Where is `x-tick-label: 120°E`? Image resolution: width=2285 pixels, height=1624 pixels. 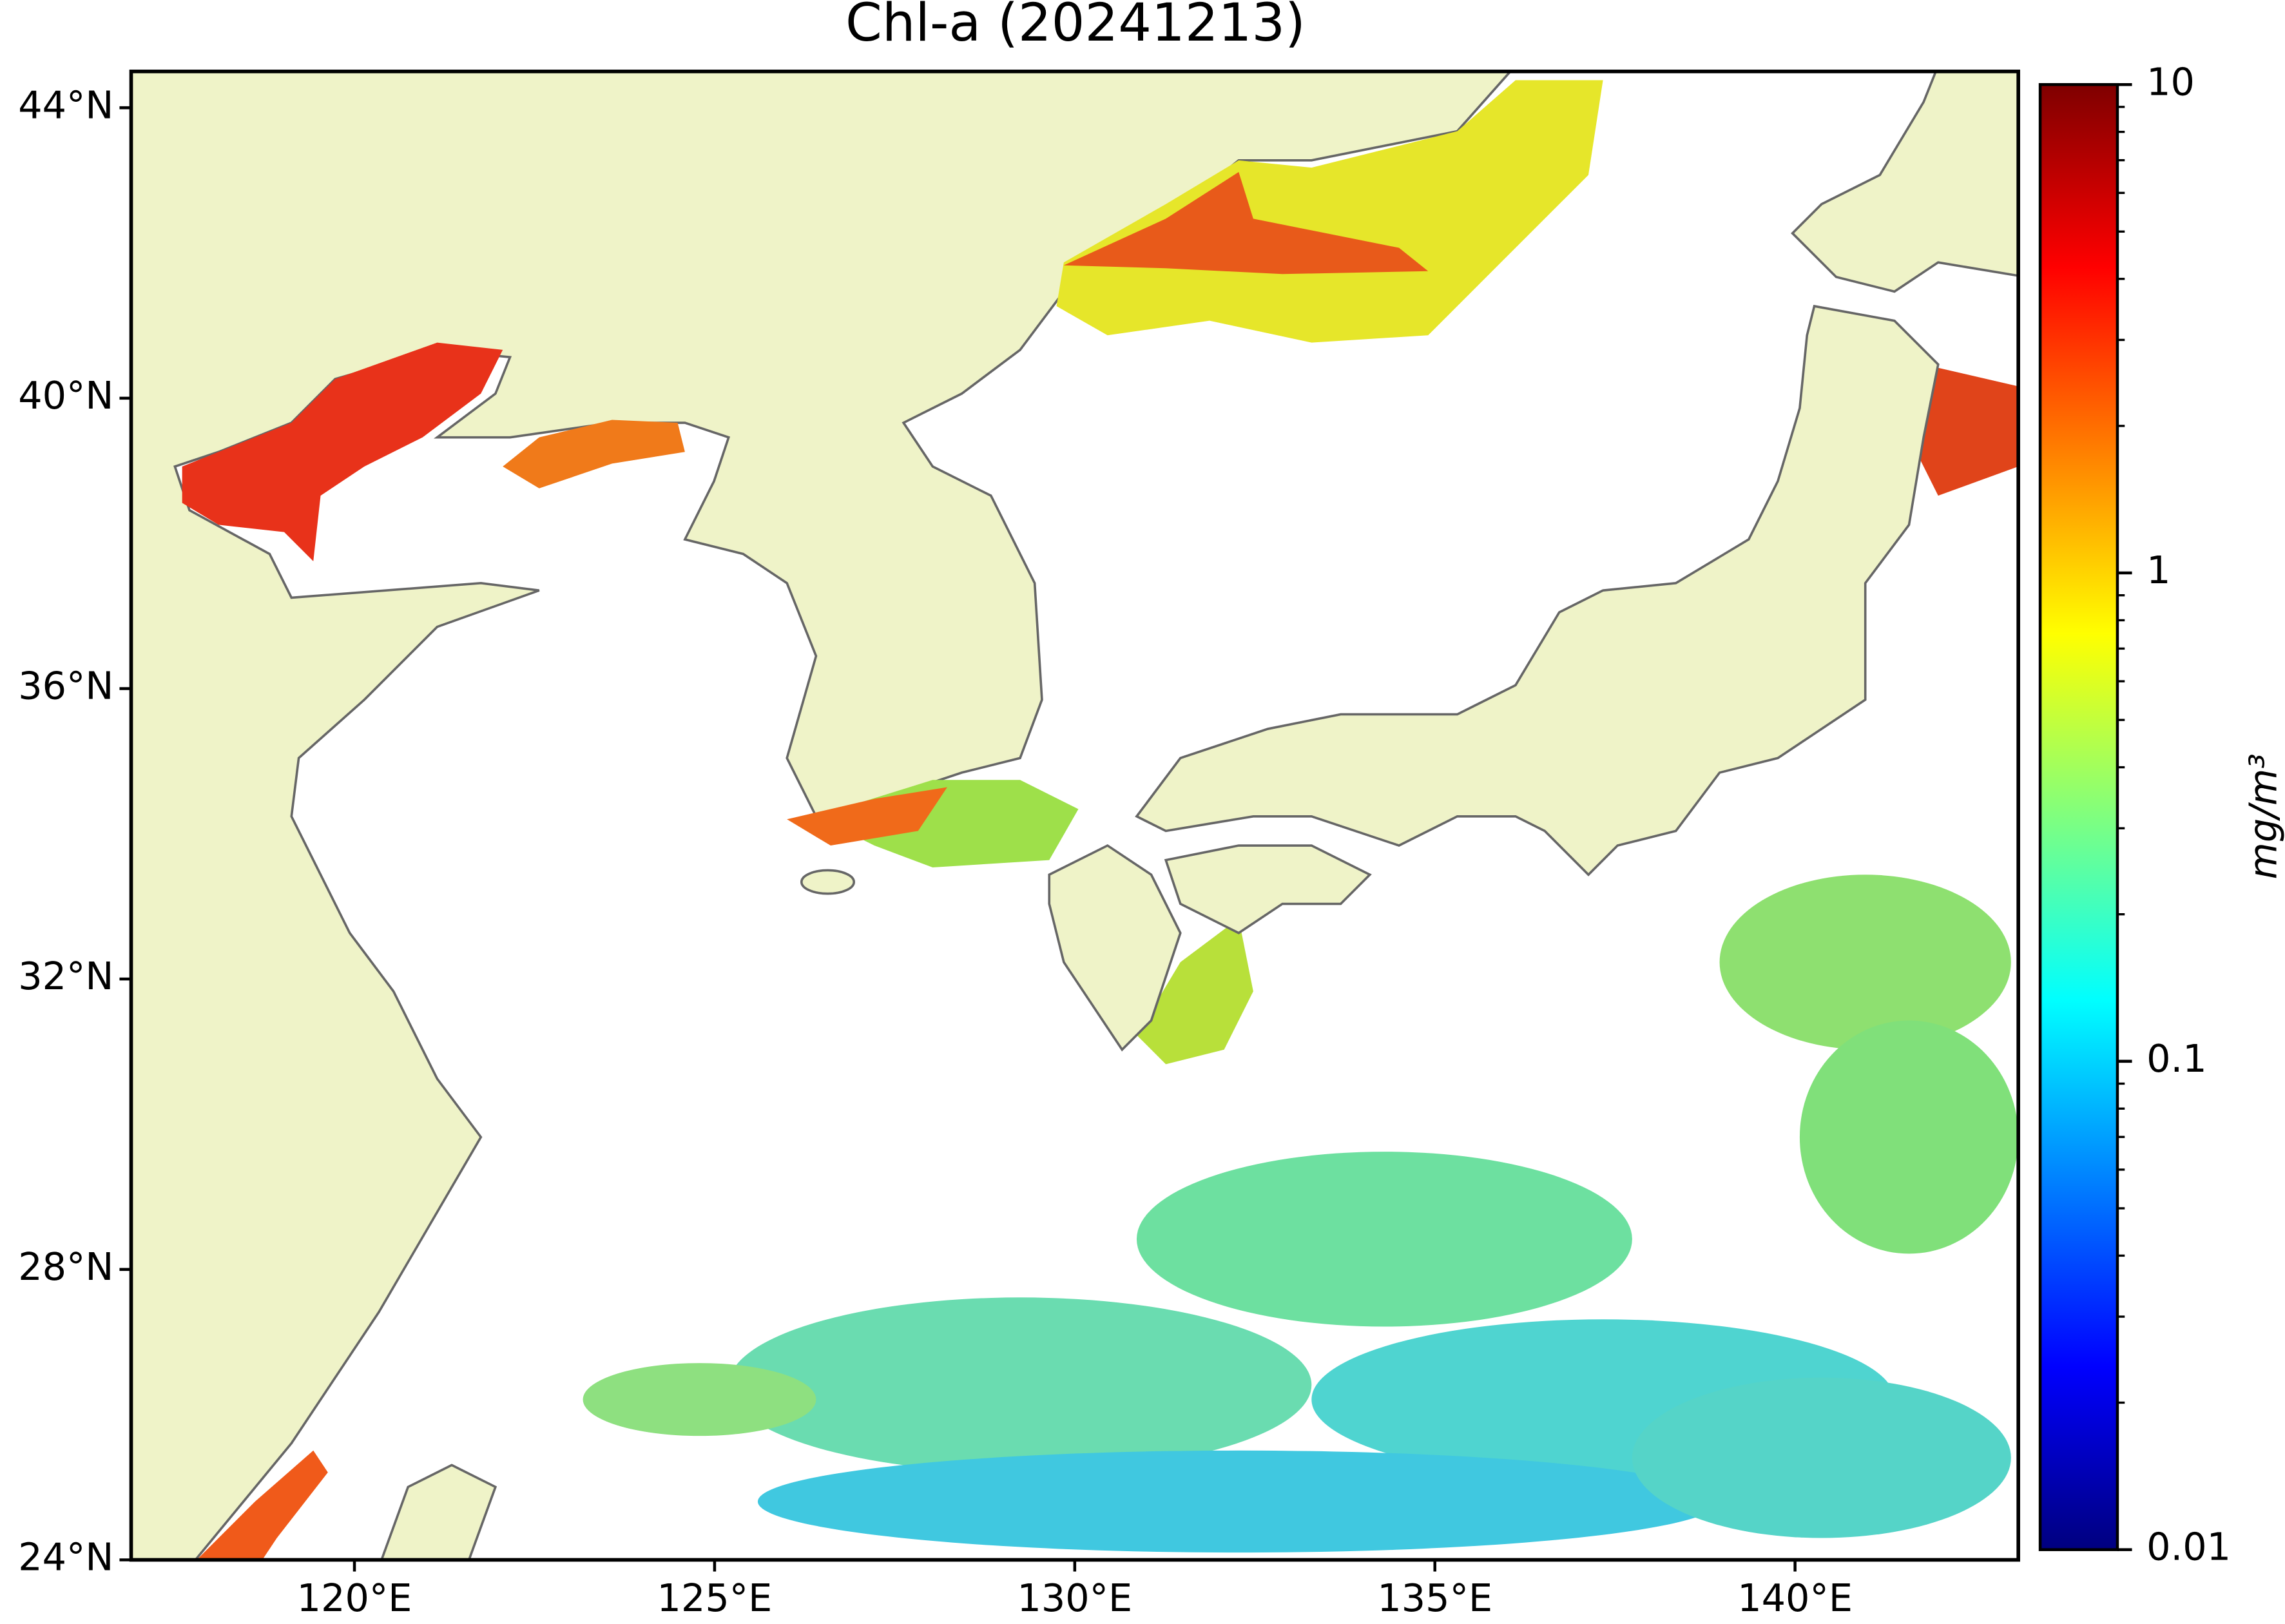
x-tick-label: 120°E is located at coordinates (354, 1598).